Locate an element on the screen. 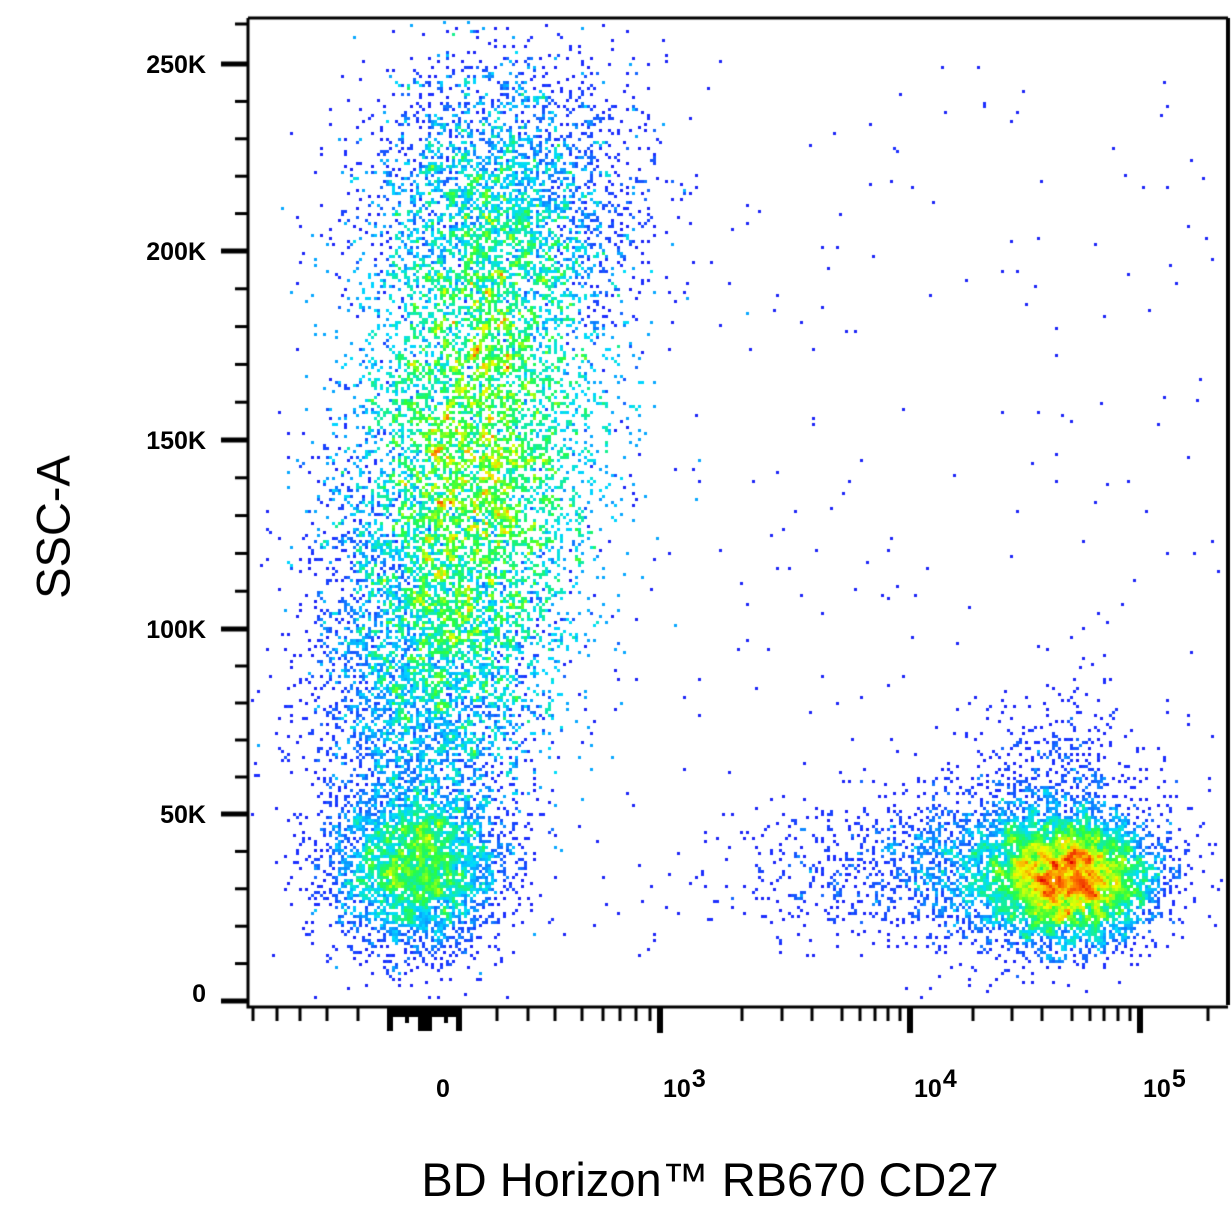 The width and height of the screenshot is (1231, 1230). x-tick-label-1e5: 10⁵ is located at coordinates (1164, 1084).